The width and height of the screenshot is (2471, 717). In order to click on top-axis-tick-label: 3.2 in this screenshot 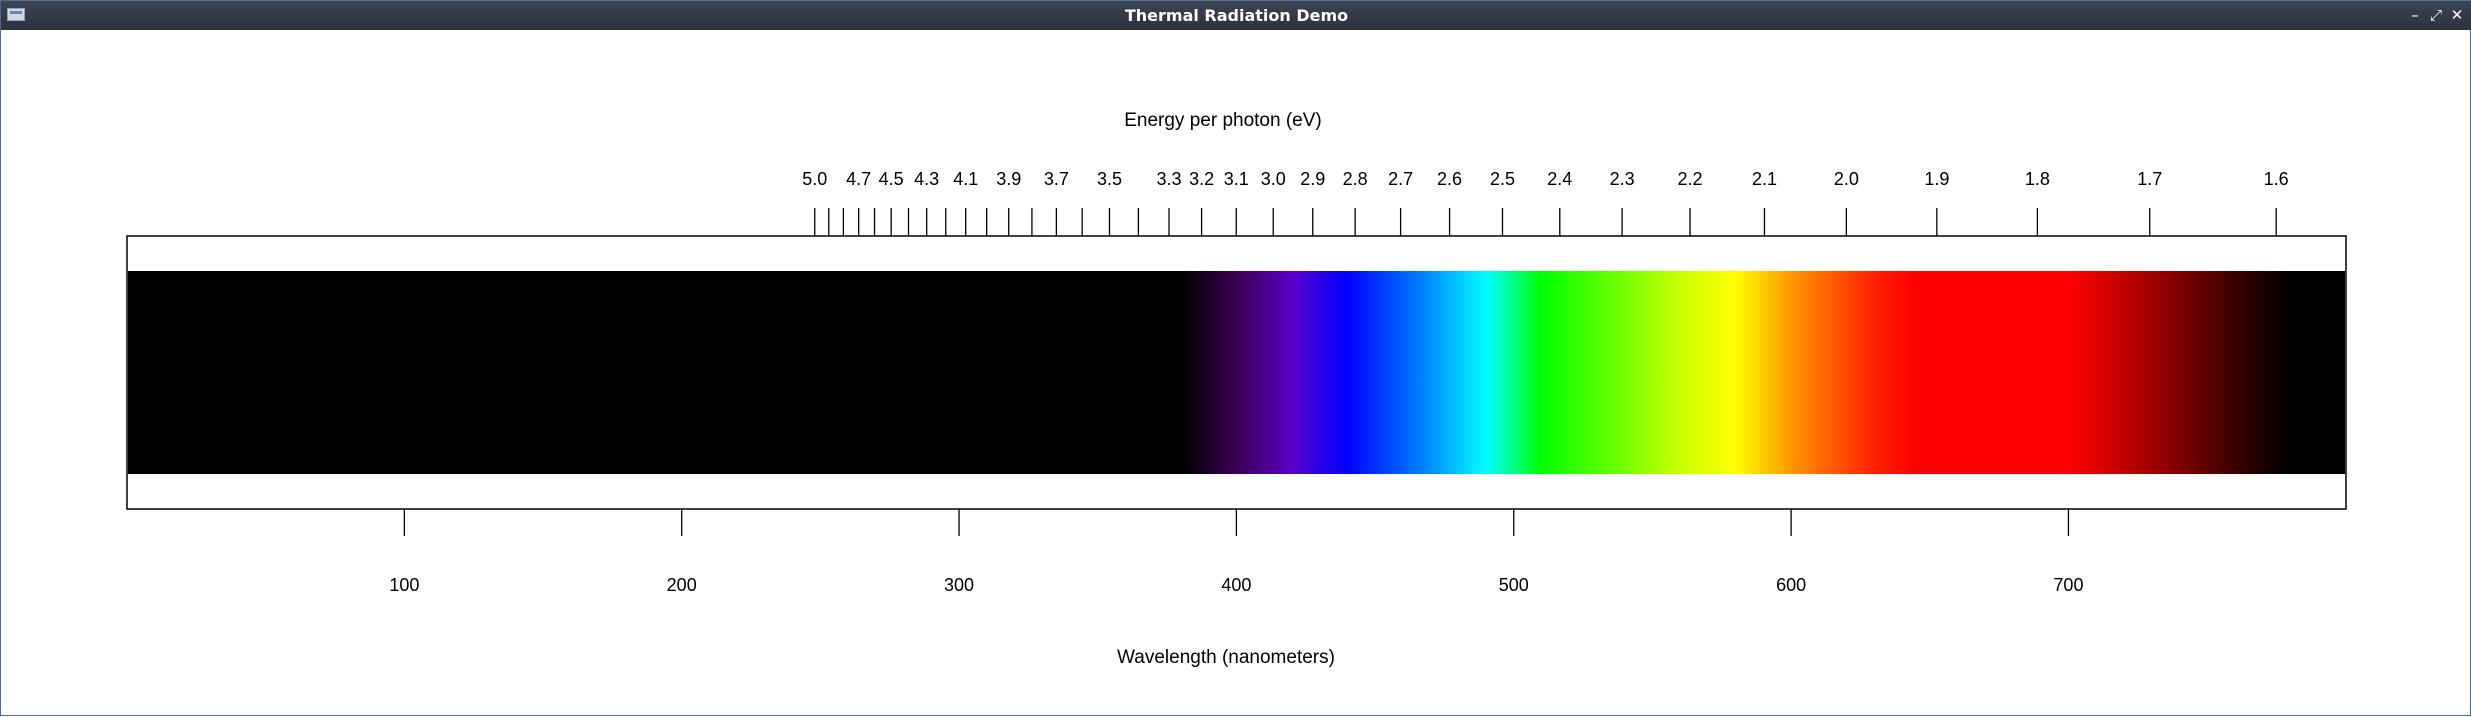, I will do `click(1201, 179)`.